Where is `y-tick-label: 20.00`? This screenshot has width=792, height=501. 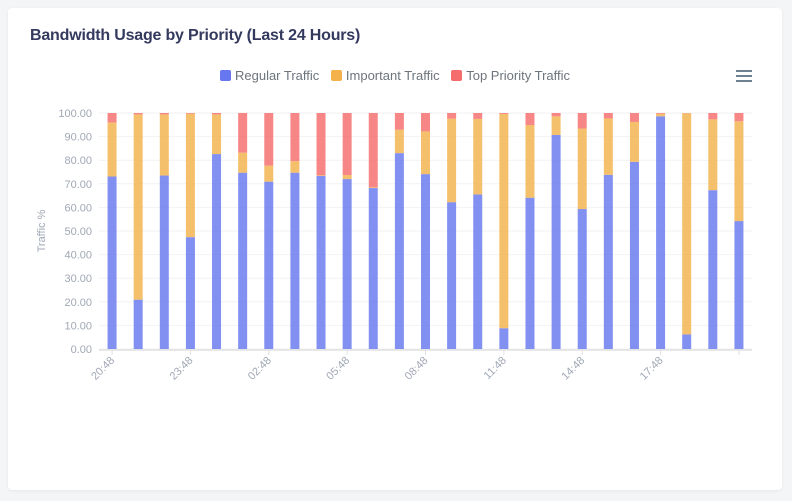
y-tick-label: 20.00 is located at coordinates (78, 303).